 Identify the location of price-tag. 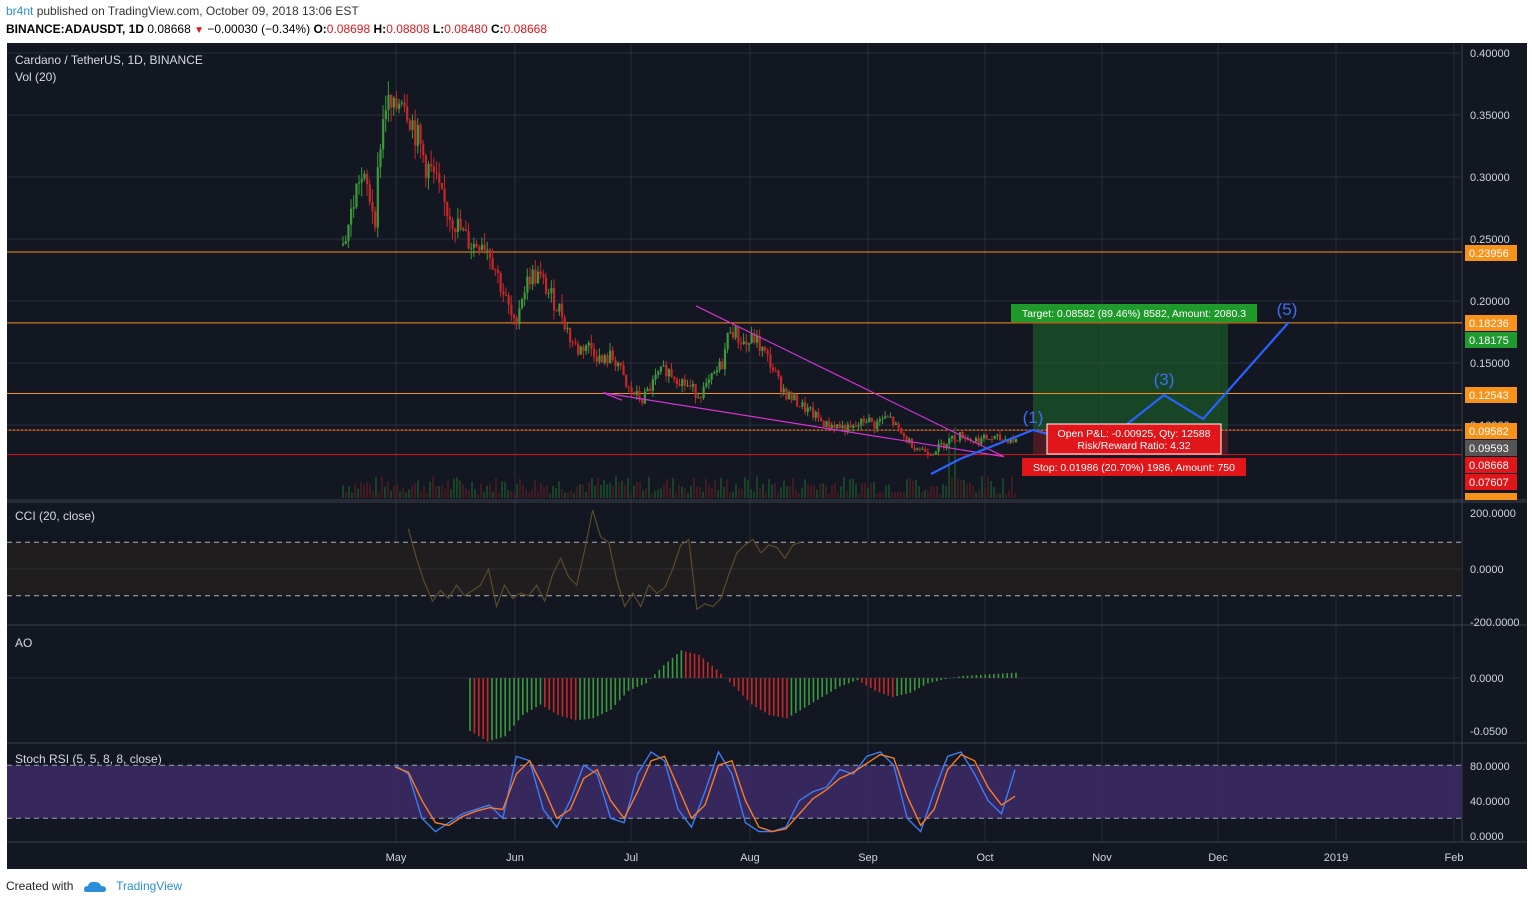
(1491, 431).